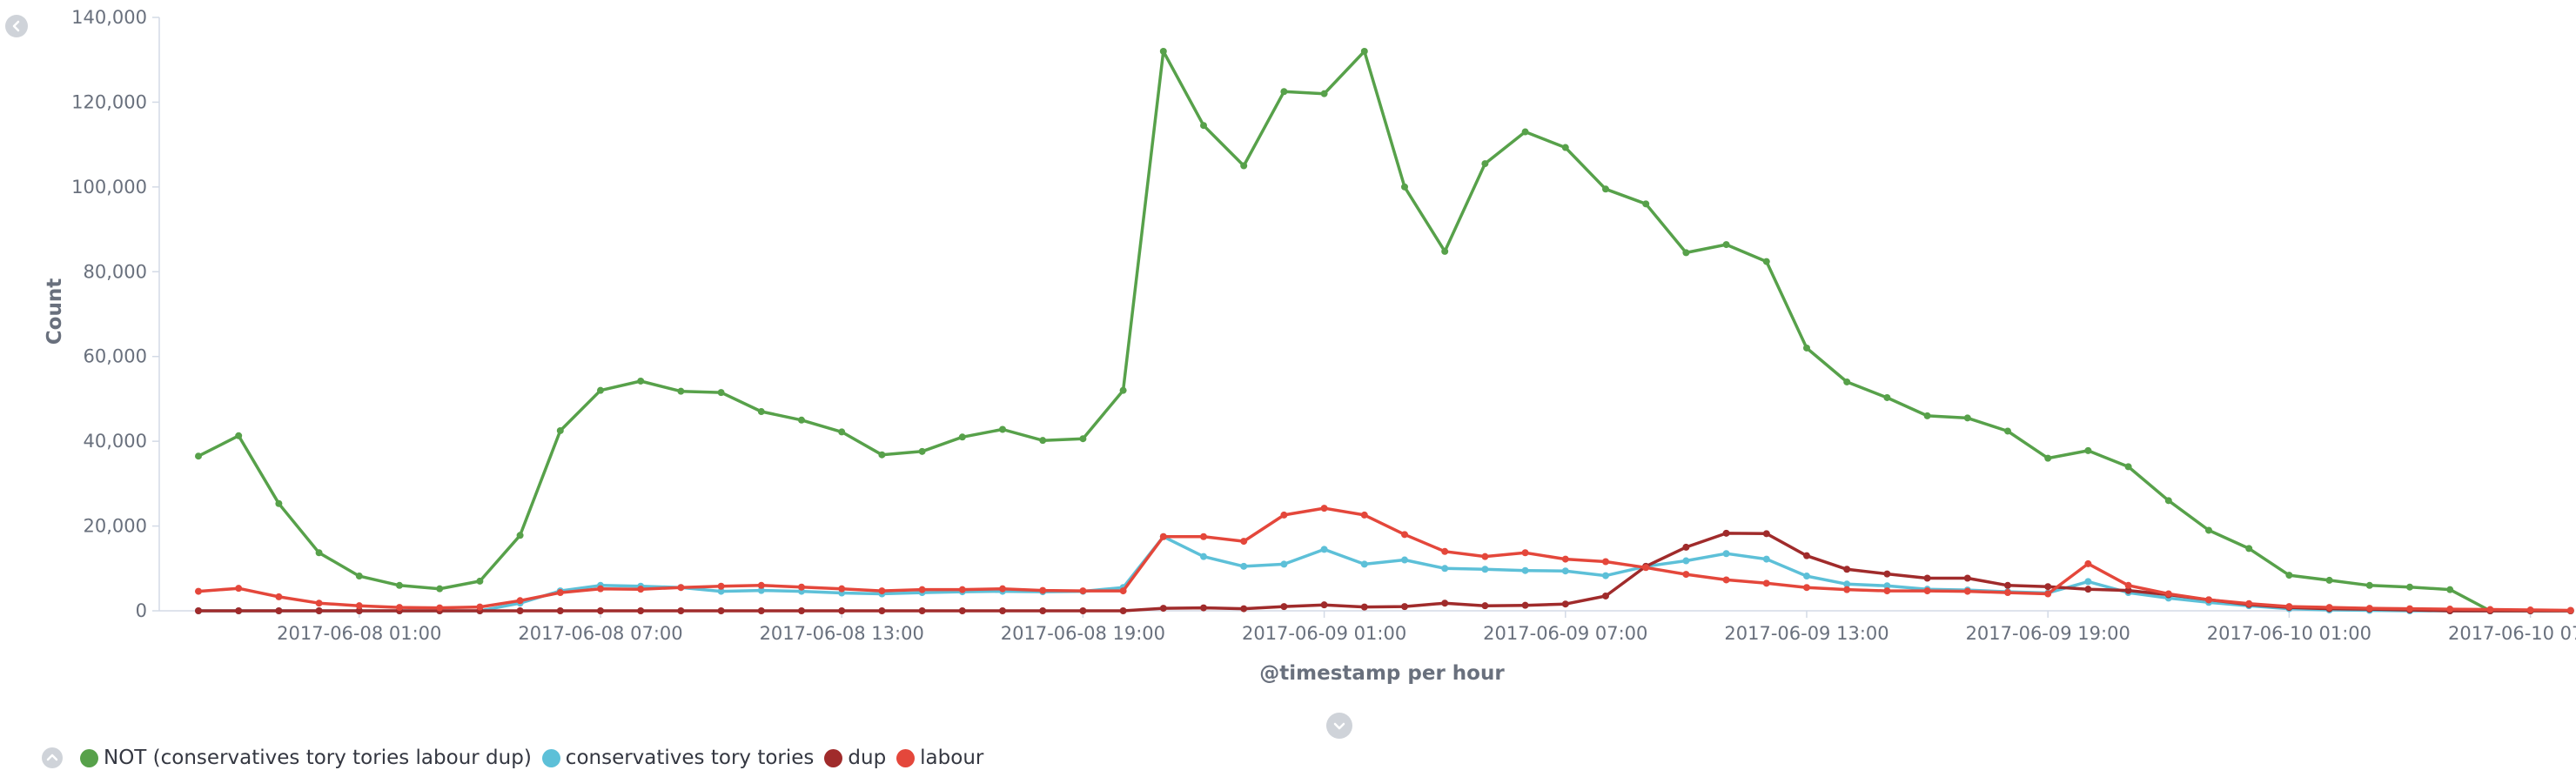 This screenshot has height=777, width=2576. I want to click on legend-item-labour: labour, so click(940, 758).